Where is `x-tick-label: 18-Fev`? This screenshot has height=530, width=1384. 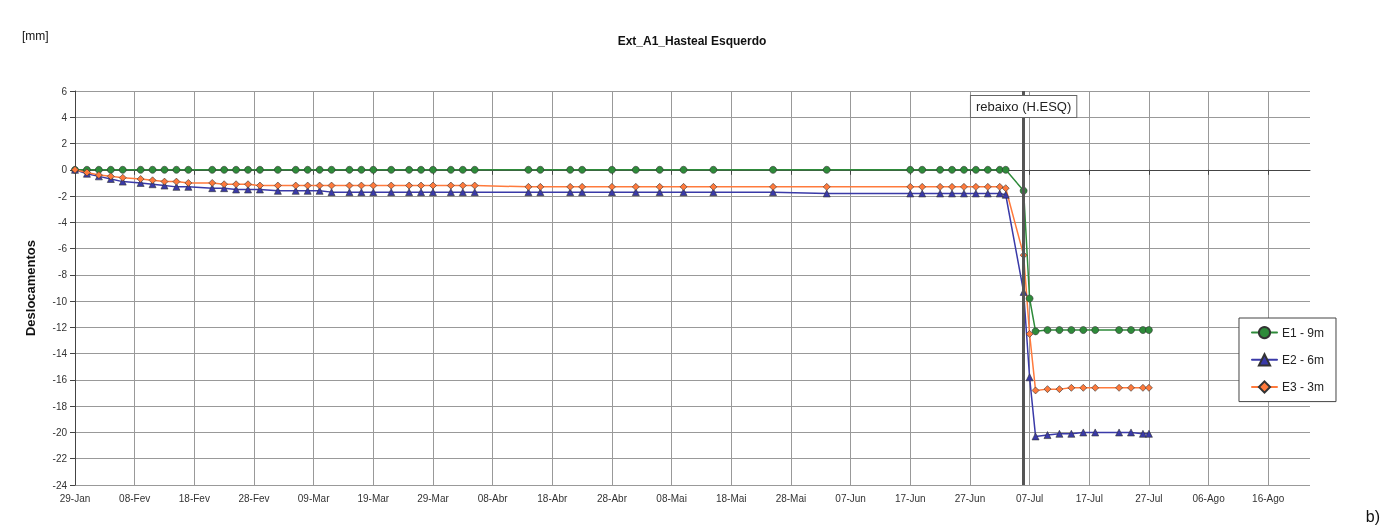 x-tick-label: 18-Fev is located at coordinates (194, 498).